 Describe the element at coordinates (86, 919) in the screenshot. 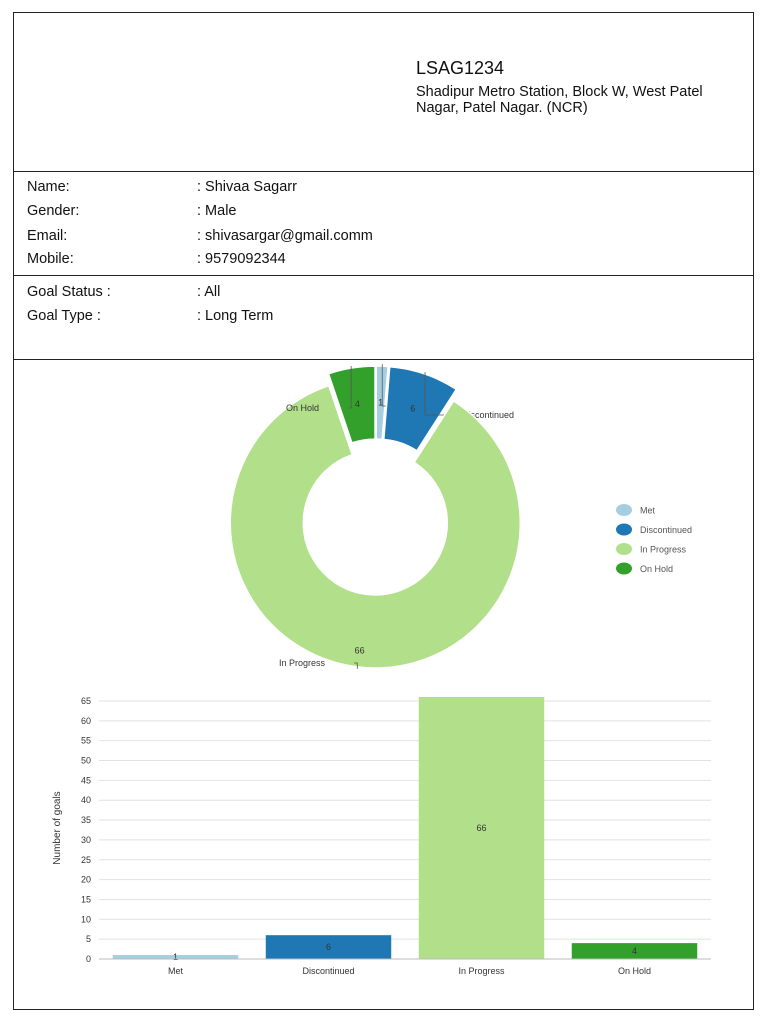

I see `y-tick-10: 10` at that location.